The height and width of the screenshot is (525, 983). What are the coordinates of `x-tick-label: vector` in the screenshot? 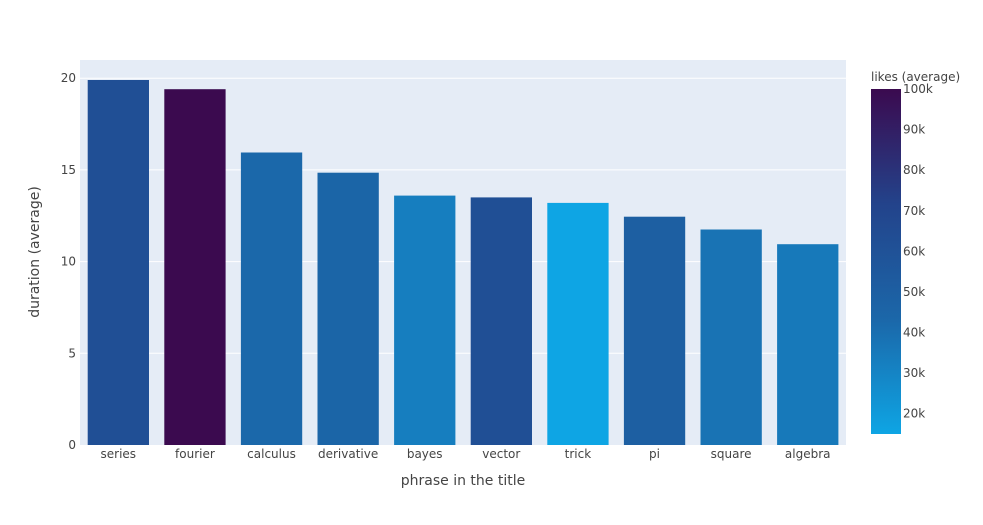 It's located at (501, 454).